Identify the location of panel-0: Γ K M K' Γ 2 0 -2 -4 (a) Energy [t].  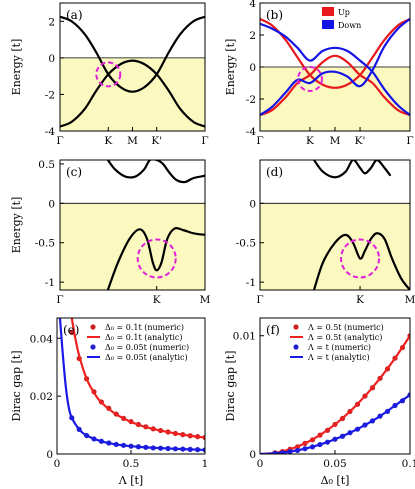
(109, 74).